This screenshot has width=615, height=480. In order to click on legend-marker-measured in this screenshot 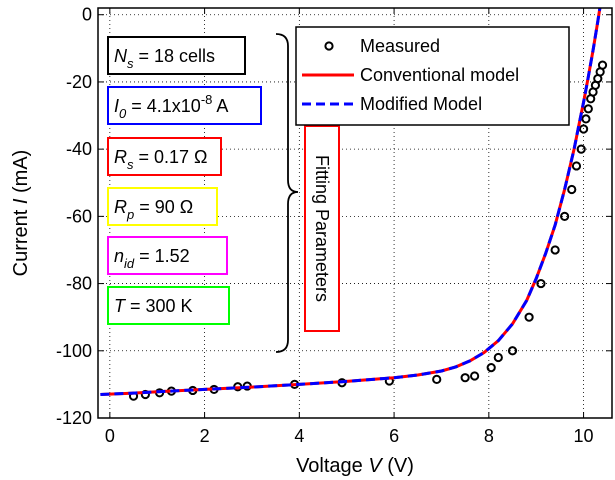, I will do `click(329, 46)`.